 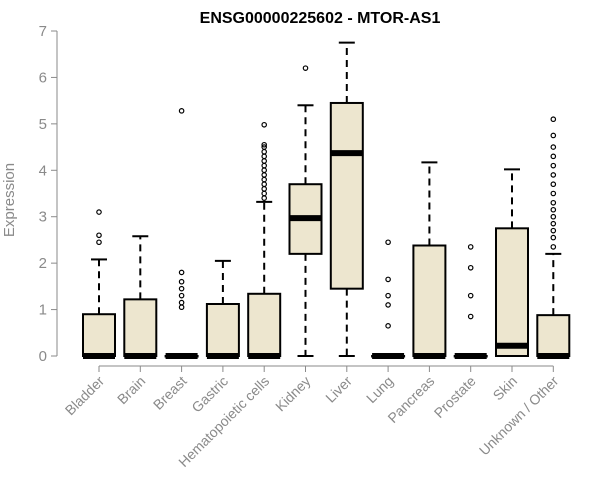 What do you see at coordinates (505, 388) in the screenshot?
I see `x-tick-label: Skin` at bounding box center [505, 388].